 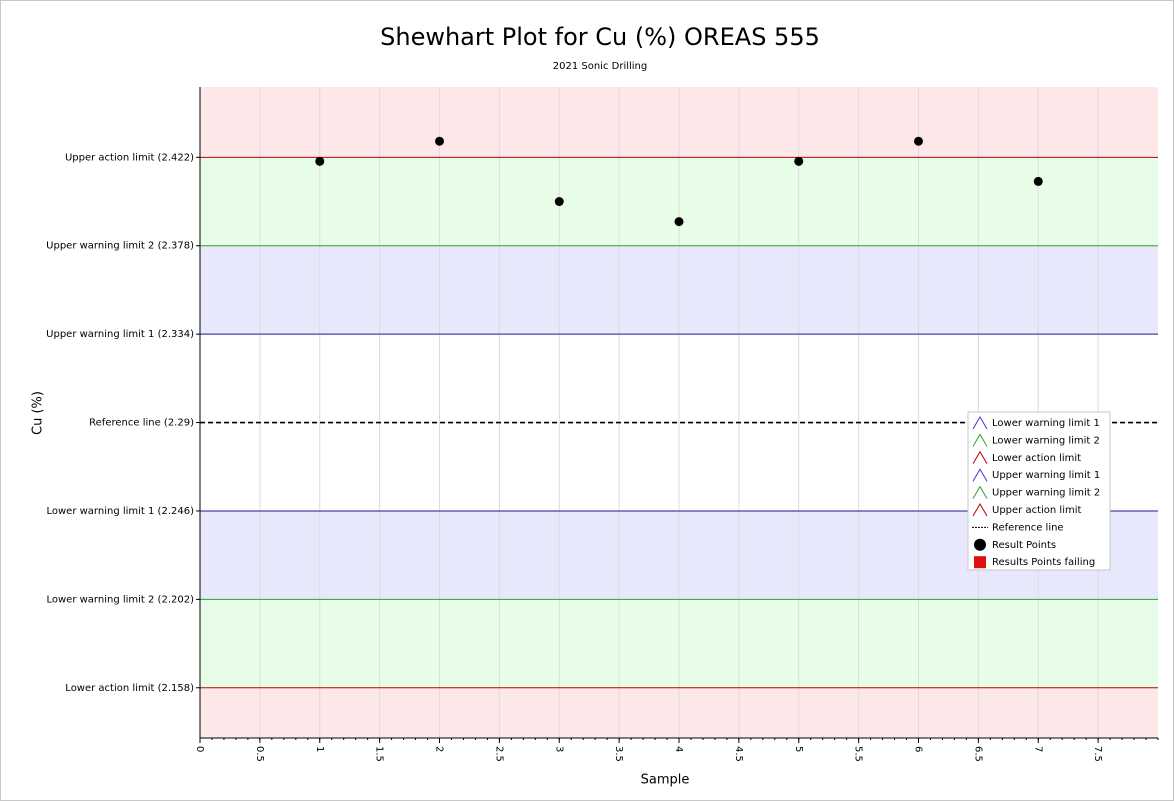 What do you see at coordinates (558, 749) in the screenshot?
I see `x-tick-label: 3` at bounding box center [558, 749].